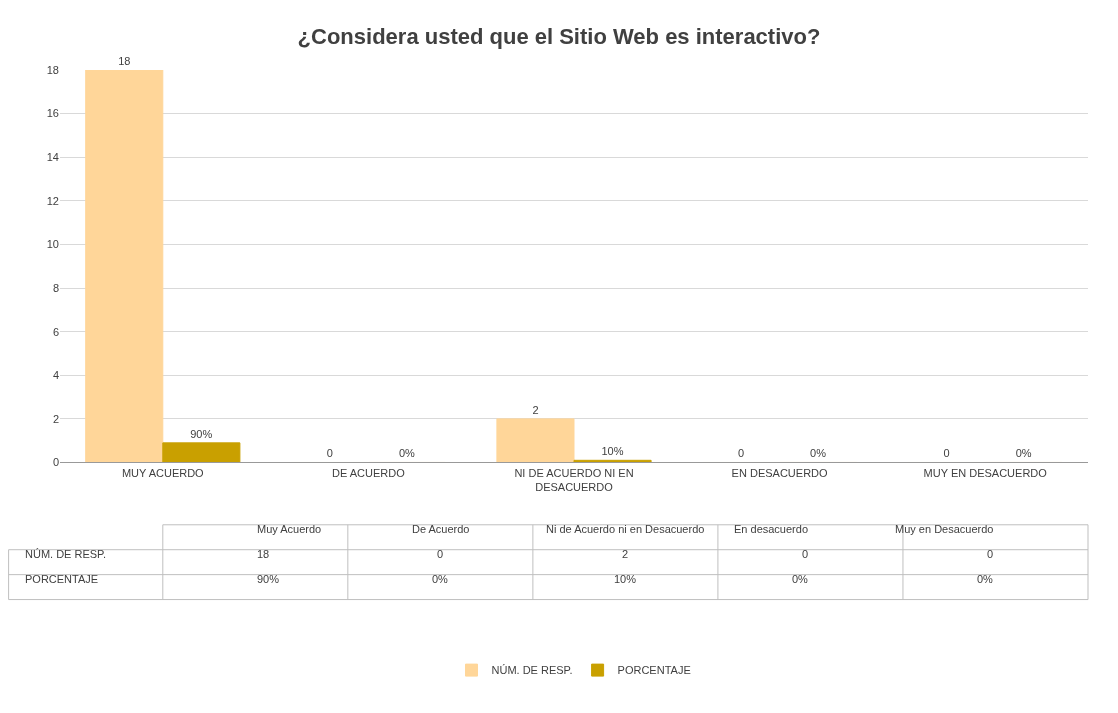  Describe the element at coordinates (625, 529) in the screenshot. I see `text: Ni de Acuerdo ni en Desacuerdo` at that location.